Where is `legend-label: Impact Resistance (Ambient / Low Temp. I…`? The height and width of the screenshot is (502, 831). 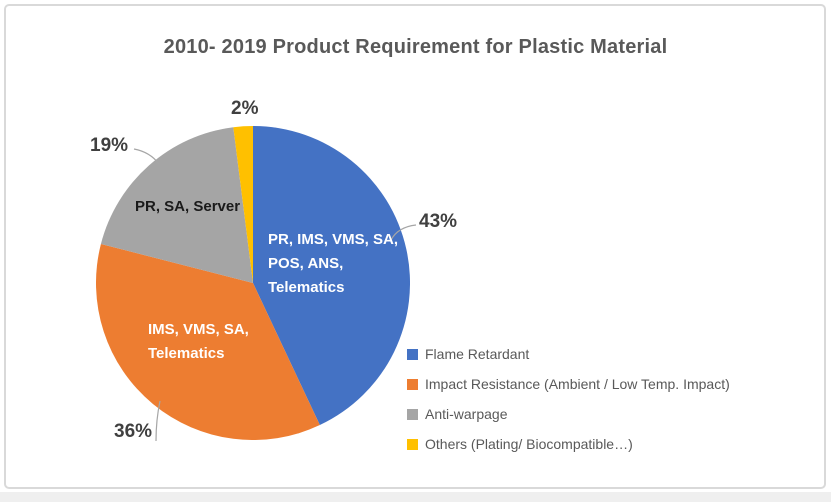
legend-label: Impact Resistance (Ambient / Low Temp. I… is located at coordinates (577, 384).